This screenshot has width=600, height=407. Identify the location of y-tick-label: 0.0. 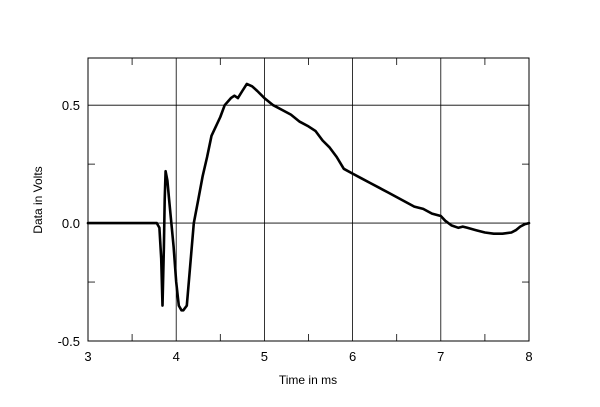
(71, 223).